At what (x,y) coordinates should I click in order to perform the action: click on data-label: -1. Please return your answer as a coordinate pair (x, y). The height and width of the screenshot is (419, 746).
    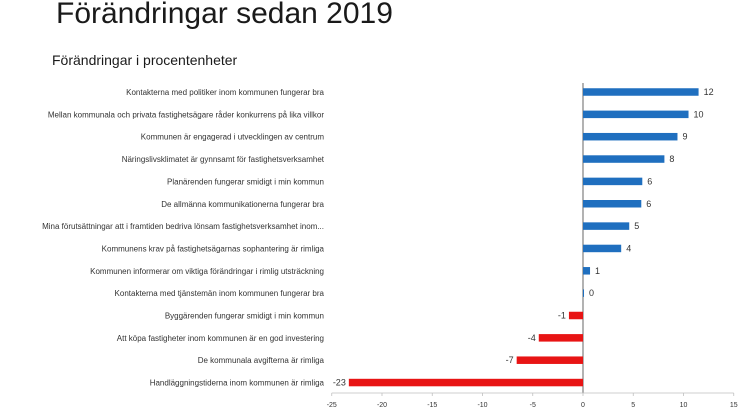
    Looking at the image, I should click on (562, 316).